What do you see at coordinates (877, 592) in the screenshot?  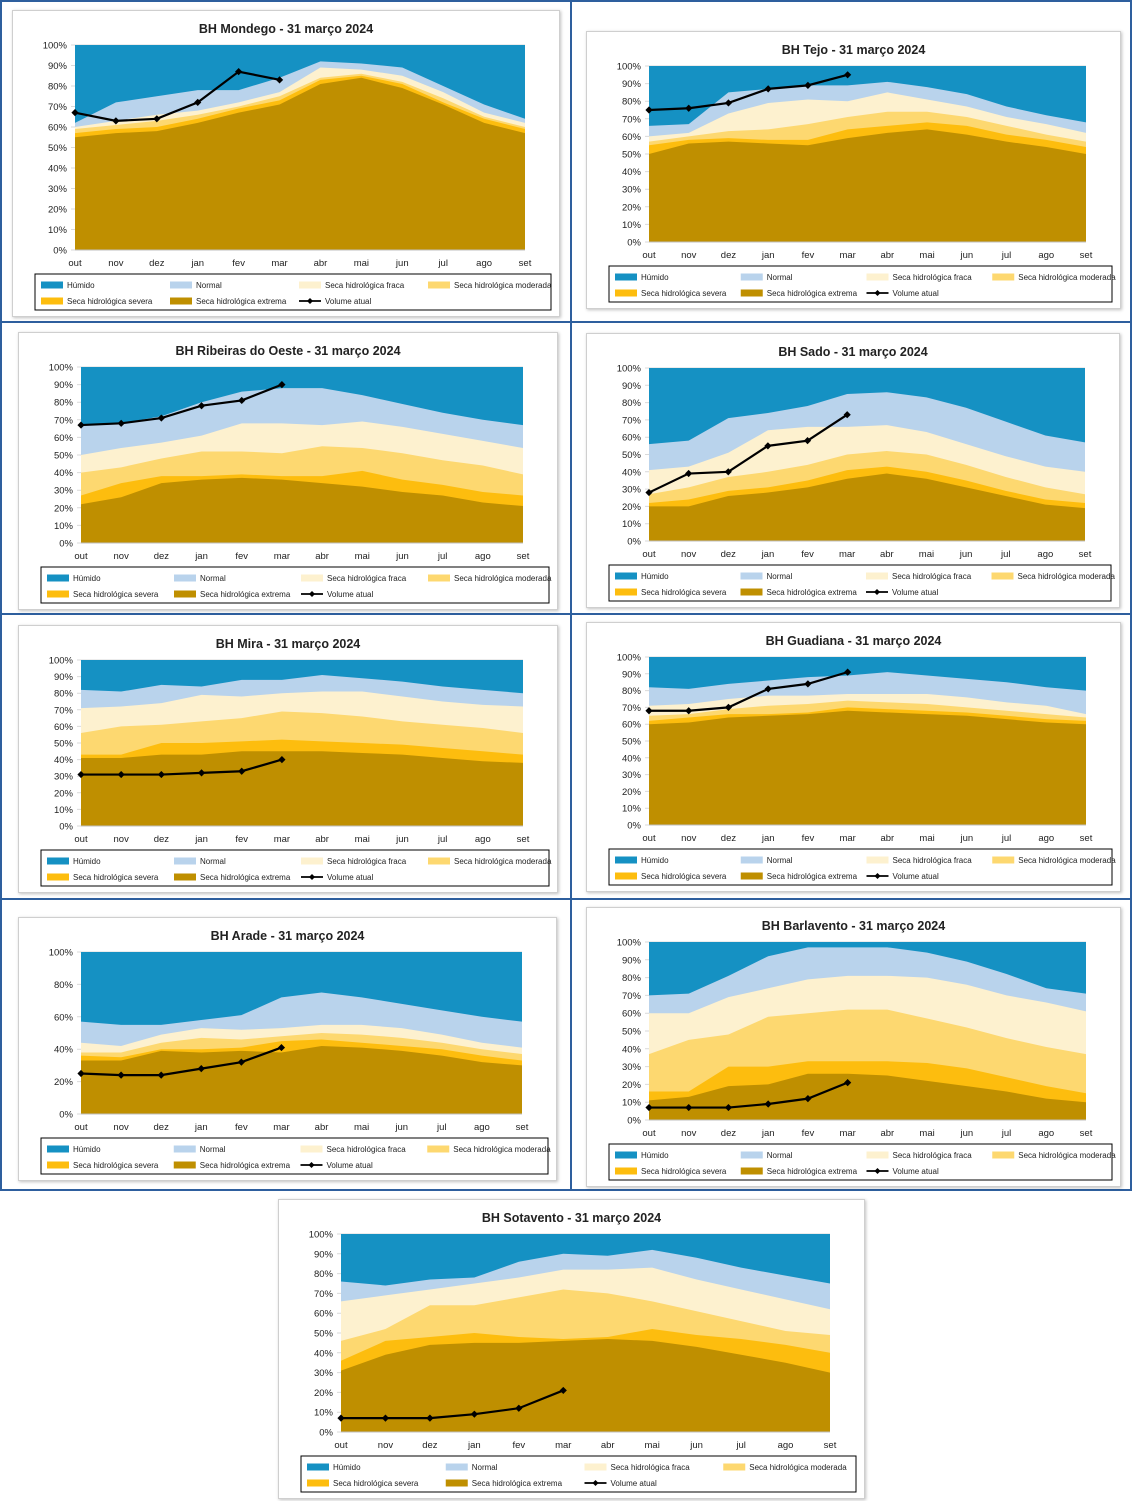 I see `legend-diamond-marker` at bounding box center [877, 592].